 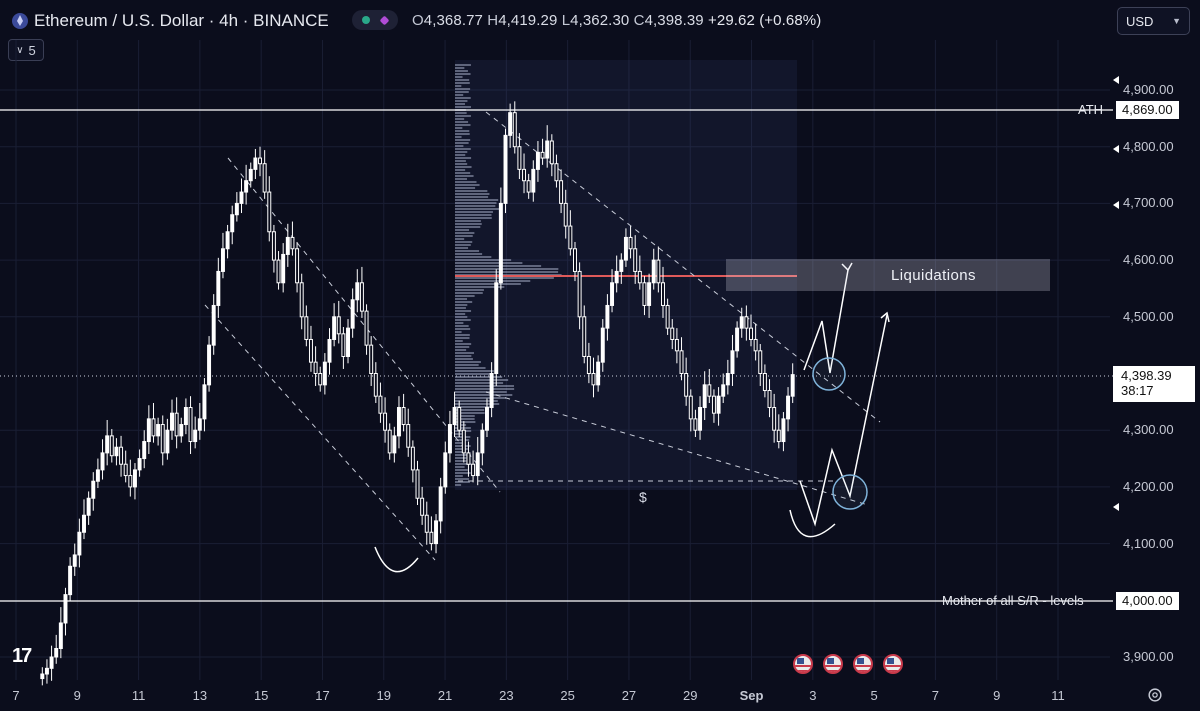 What do you see at coordinates (375, 20) in the screenshot?
I see `market-status-badge` at bounding box center [375, 20].